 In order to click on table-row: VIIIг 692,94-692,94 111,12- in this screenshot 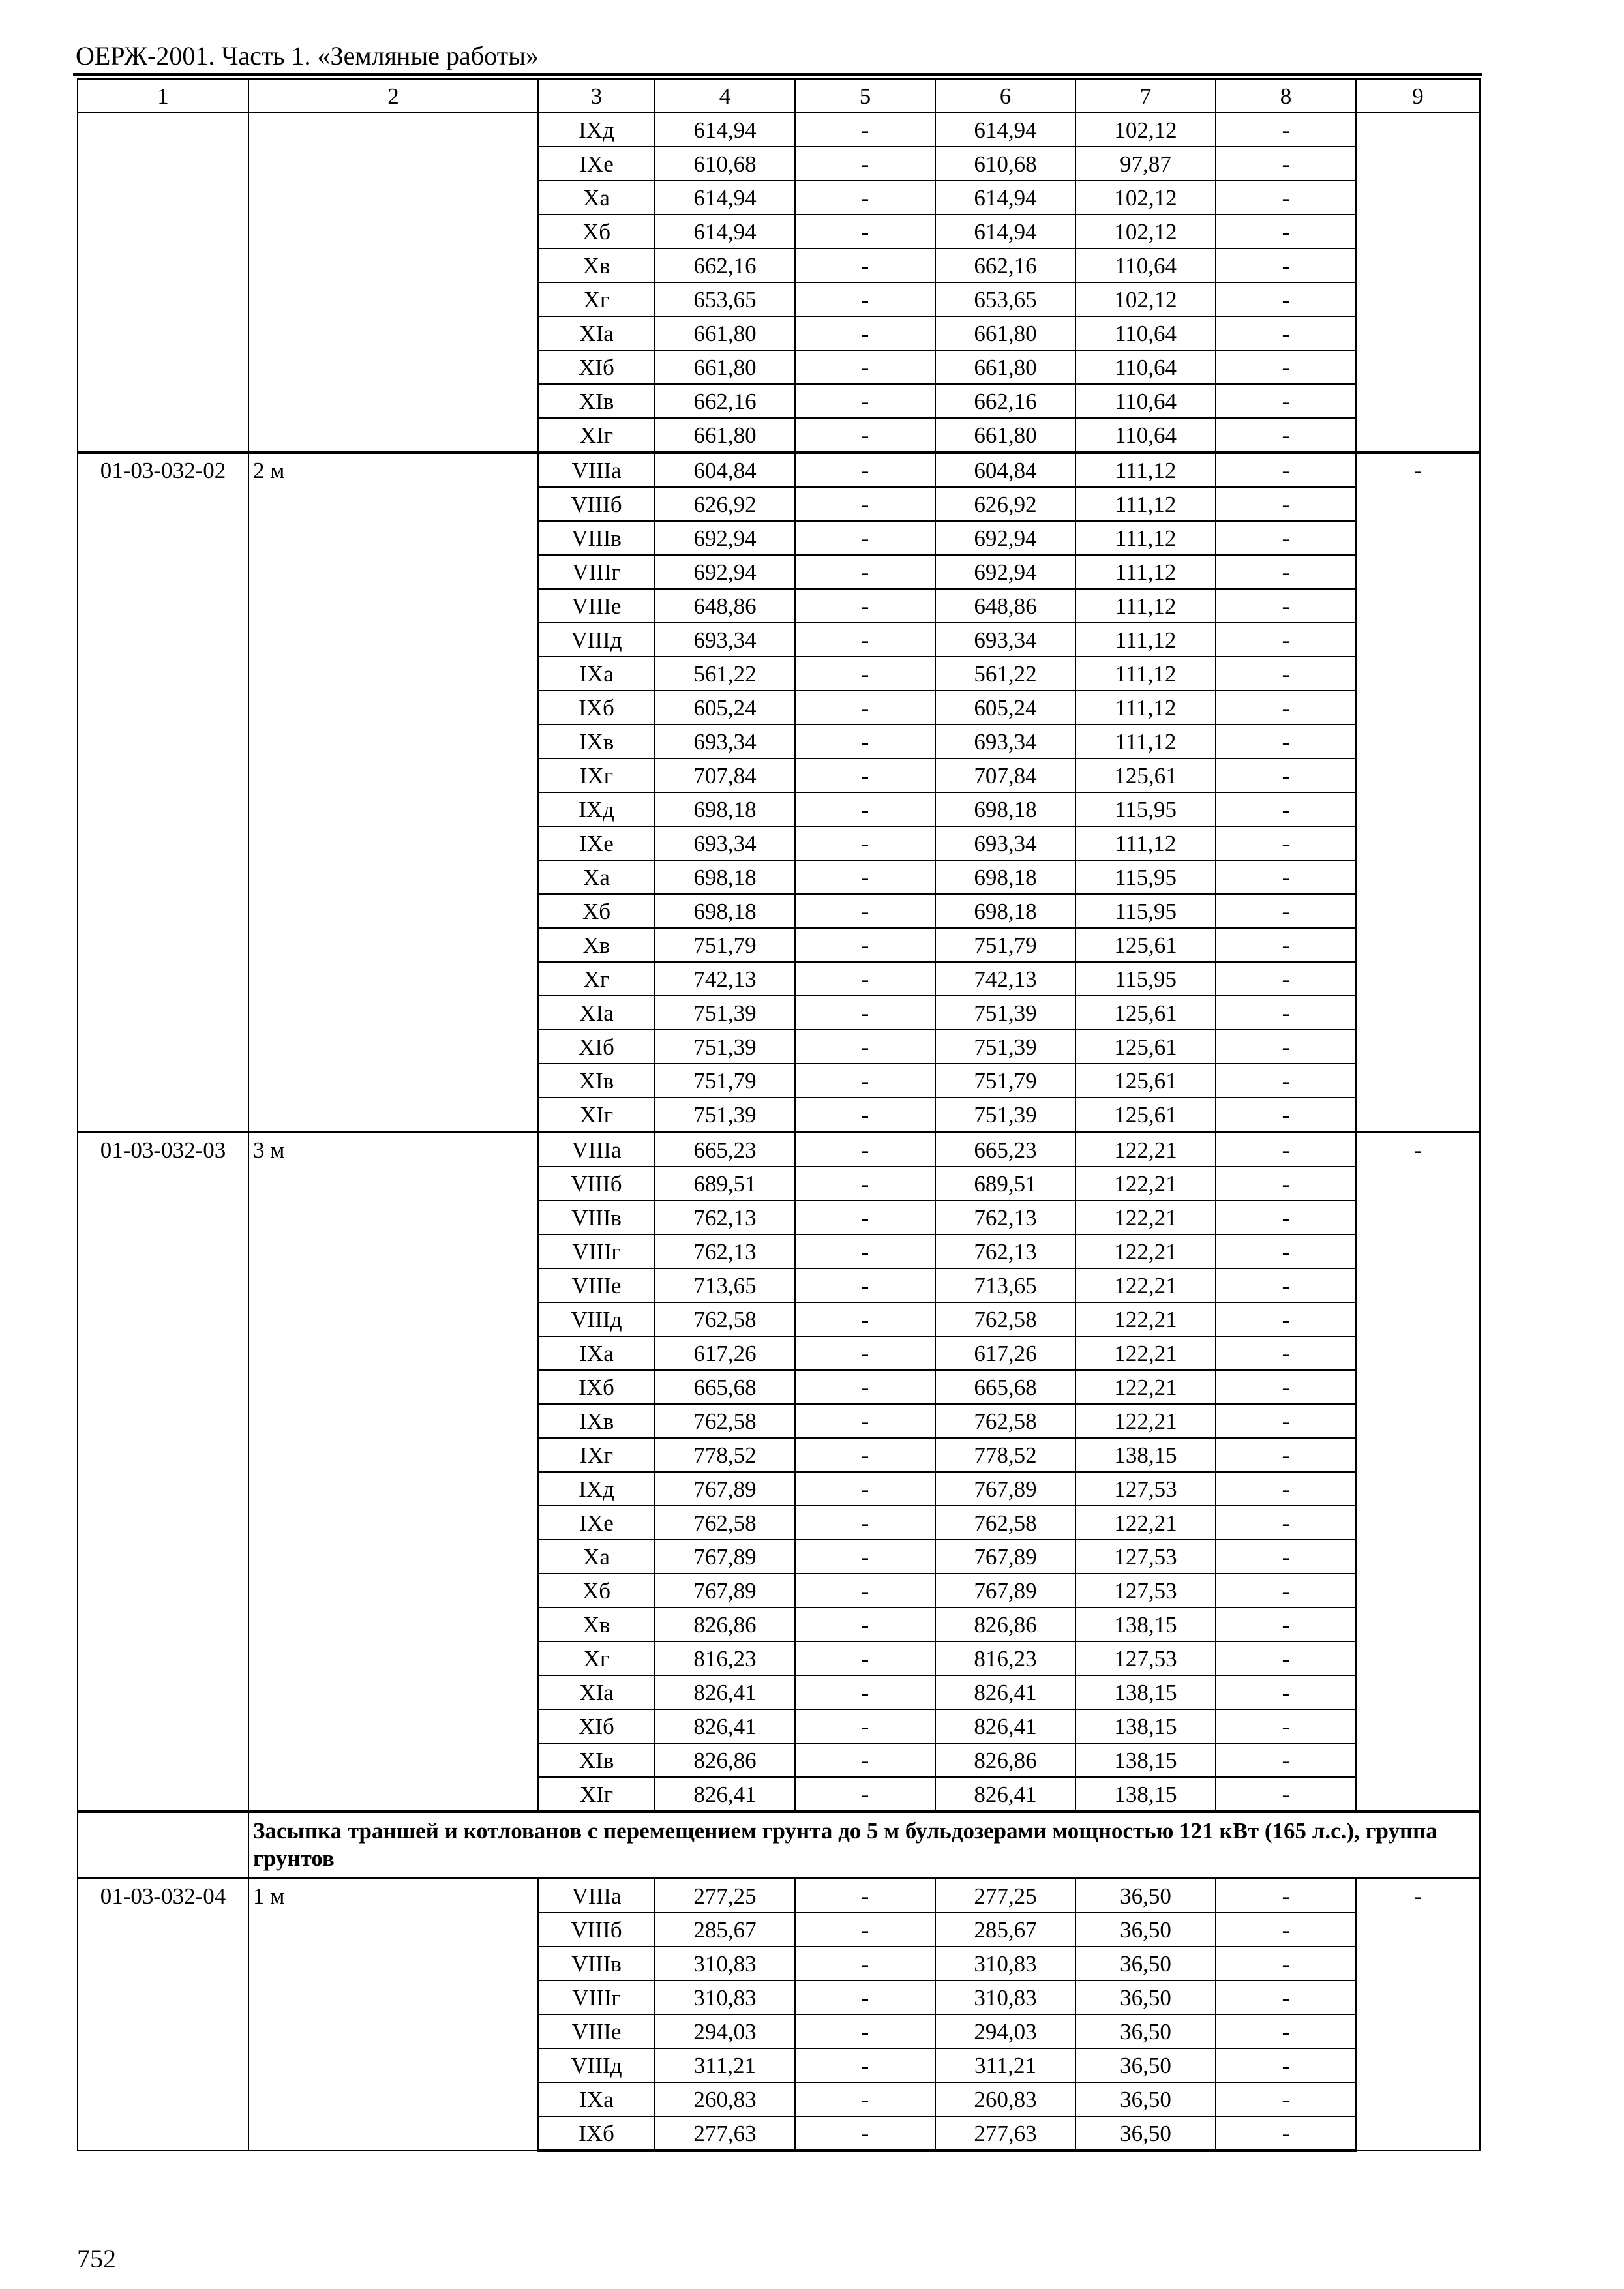, I will do `click(779, 572)`.